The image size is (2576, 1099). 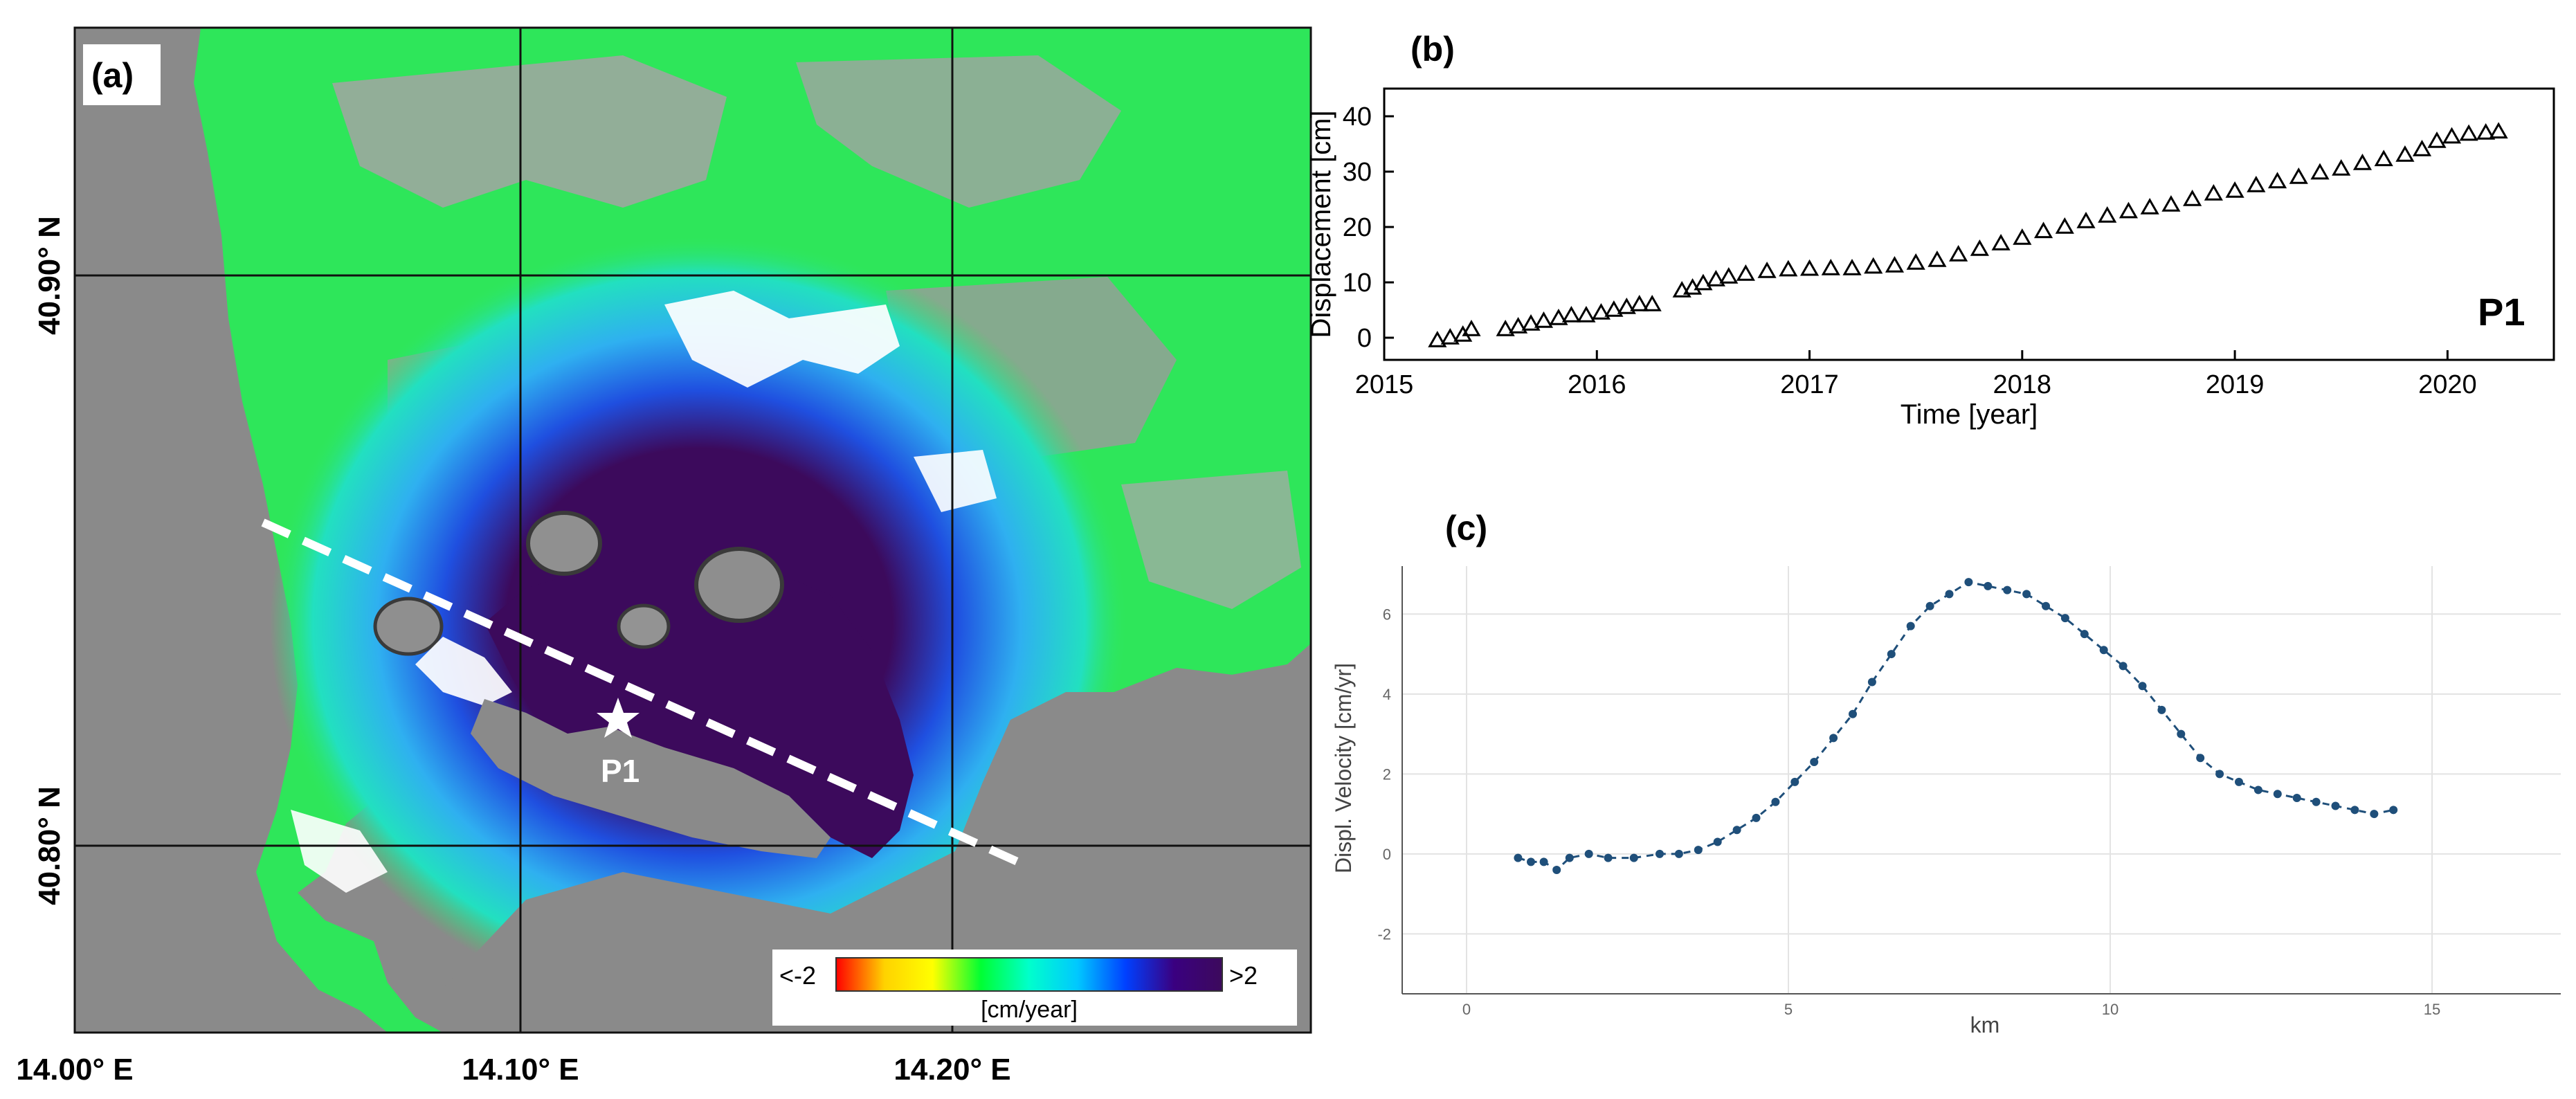 What do you see at coordinates (2501, 312) in the screenshot?
I see `panel-b-title-p1: P1` at bounding box center [2501, 312].